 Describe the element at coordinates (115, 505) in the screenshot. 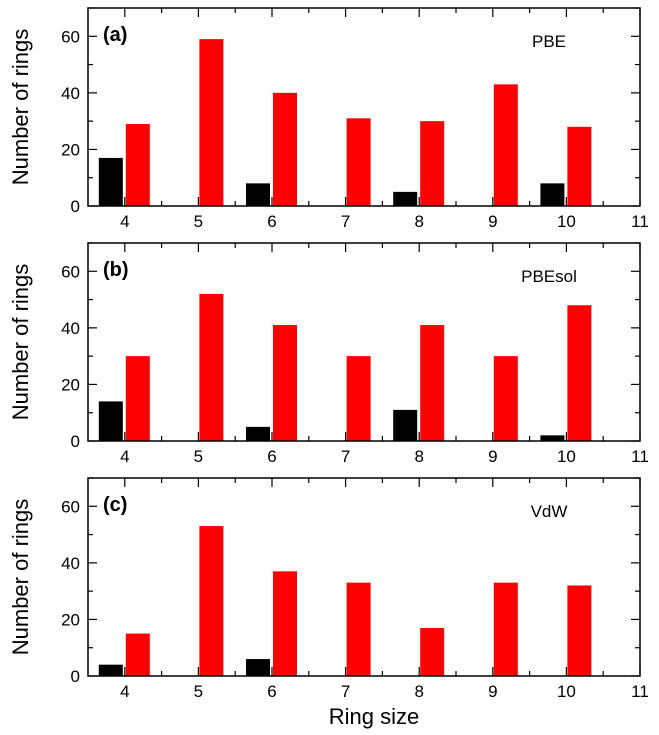

I see `panel-label: (c)` at that location.